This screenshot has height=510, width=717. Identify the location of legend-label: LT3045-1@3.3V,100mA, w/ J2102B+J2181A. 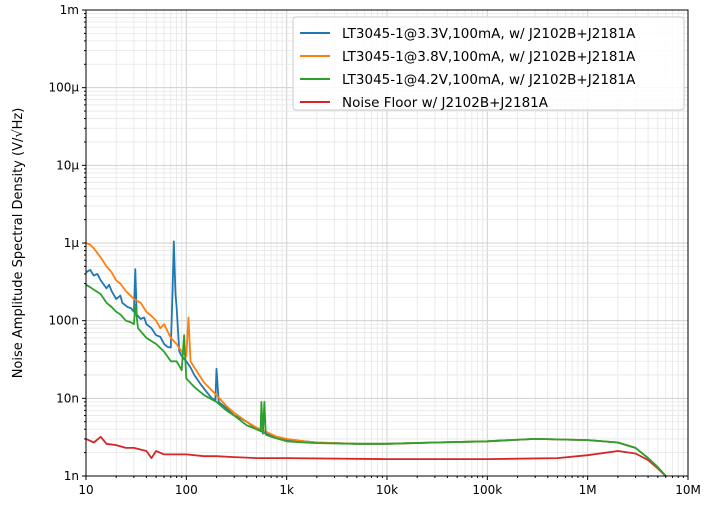
(489, 34).